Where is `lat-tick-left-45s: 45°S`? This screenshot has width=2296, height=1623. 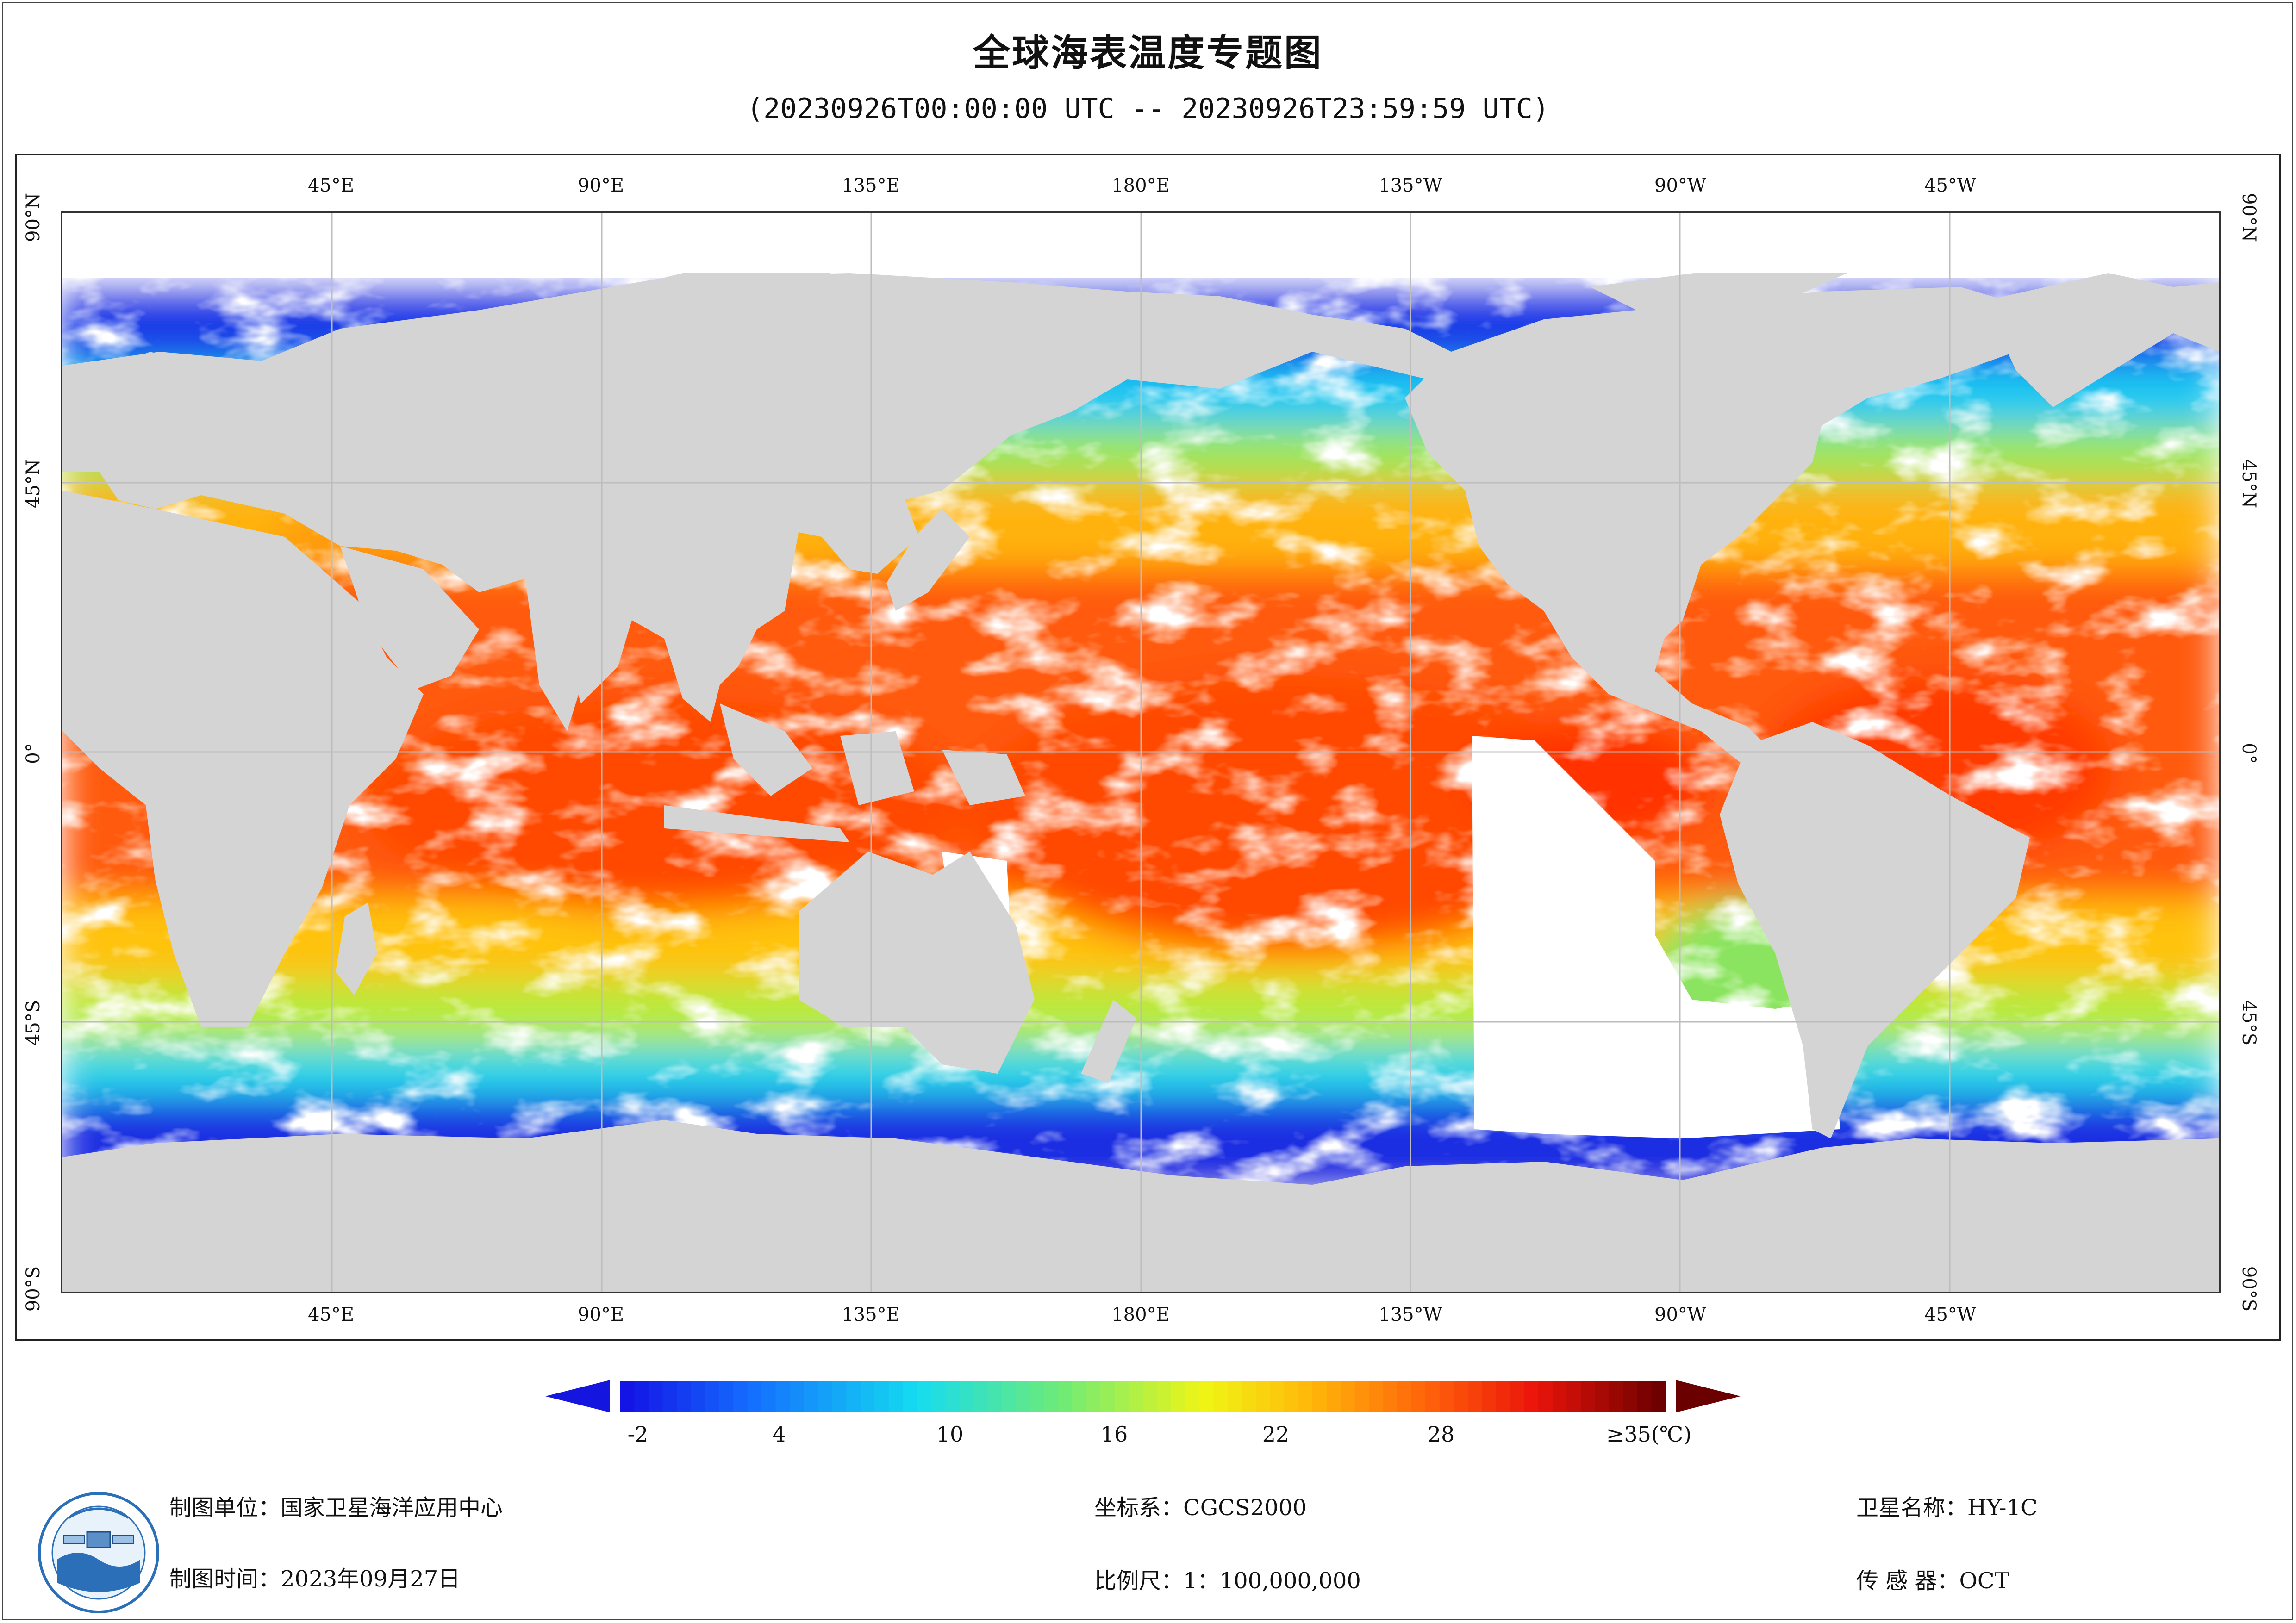 lat-tick-left-45s: 45°S is located at coordinates (33, 1023).